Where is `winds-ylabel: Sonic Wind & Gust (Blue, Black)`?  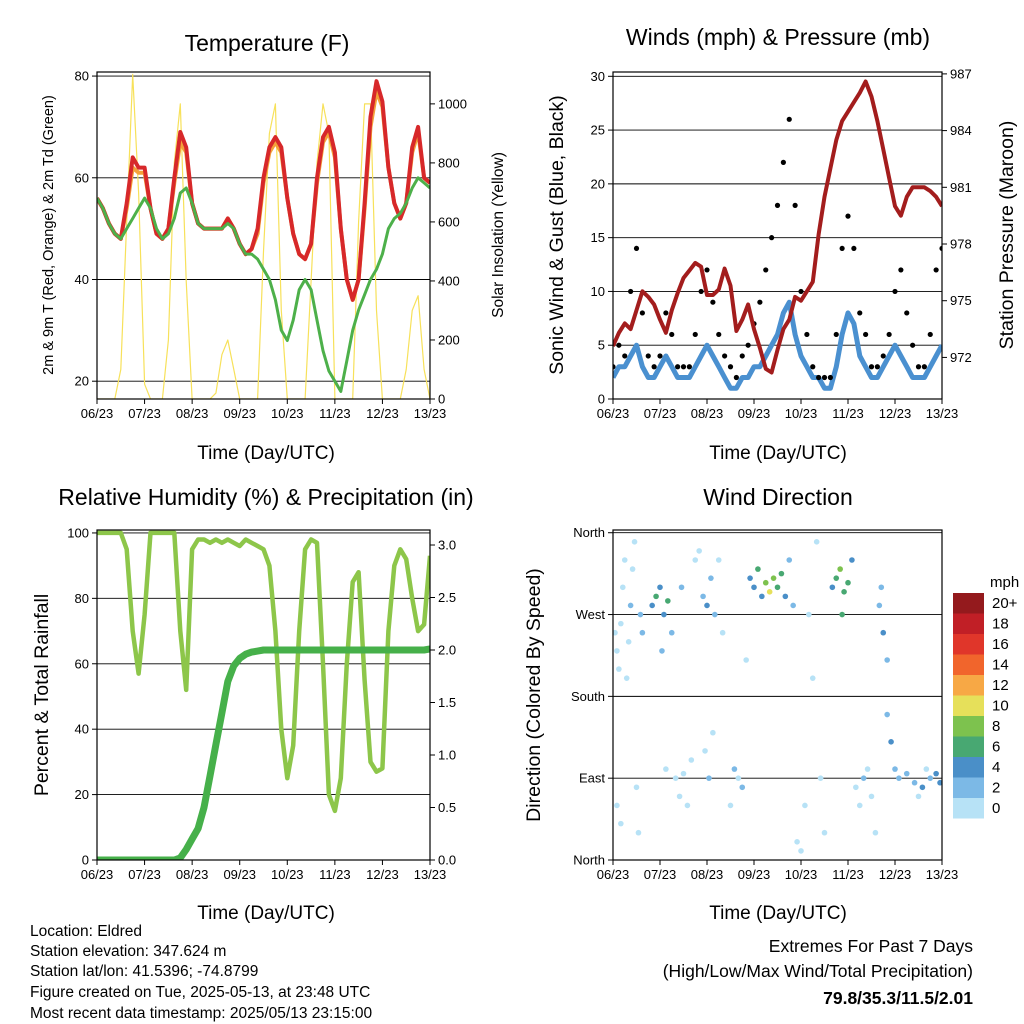
winds-ylabel: Sonic Wind & Gust (Blue, Black) is located at coordinates (557, 235).